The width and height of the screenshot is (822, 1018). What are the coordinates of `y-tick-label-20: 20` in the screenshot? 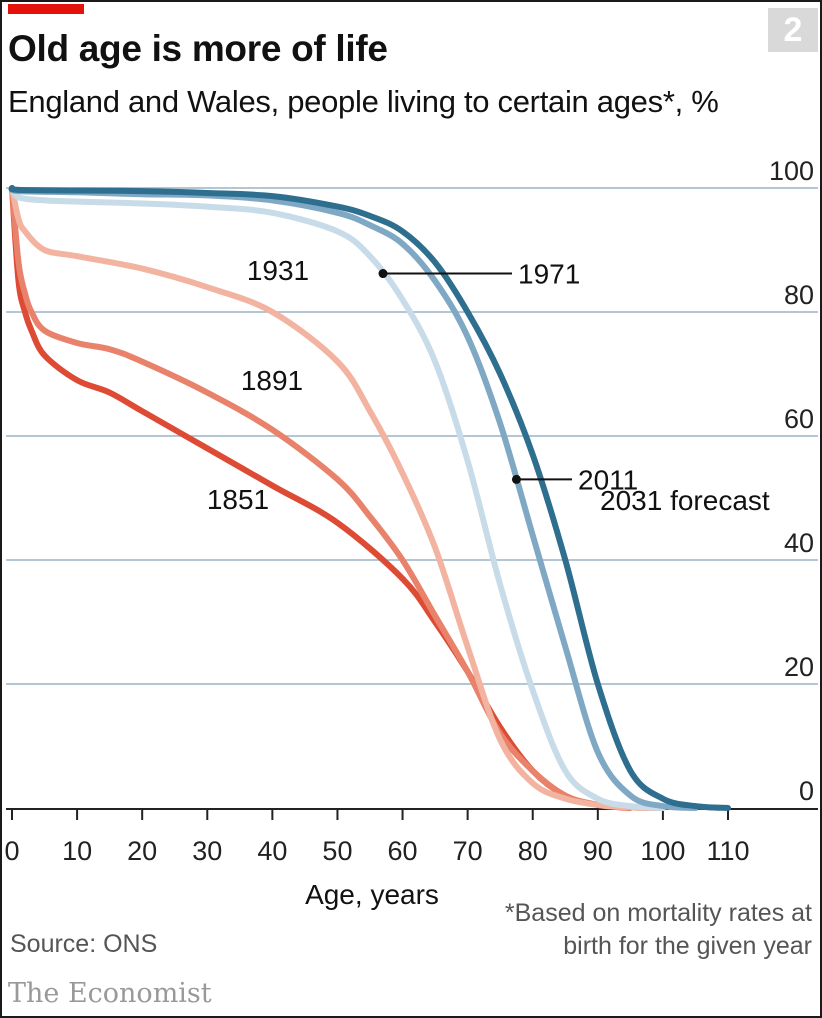 It's located at (799, 667).